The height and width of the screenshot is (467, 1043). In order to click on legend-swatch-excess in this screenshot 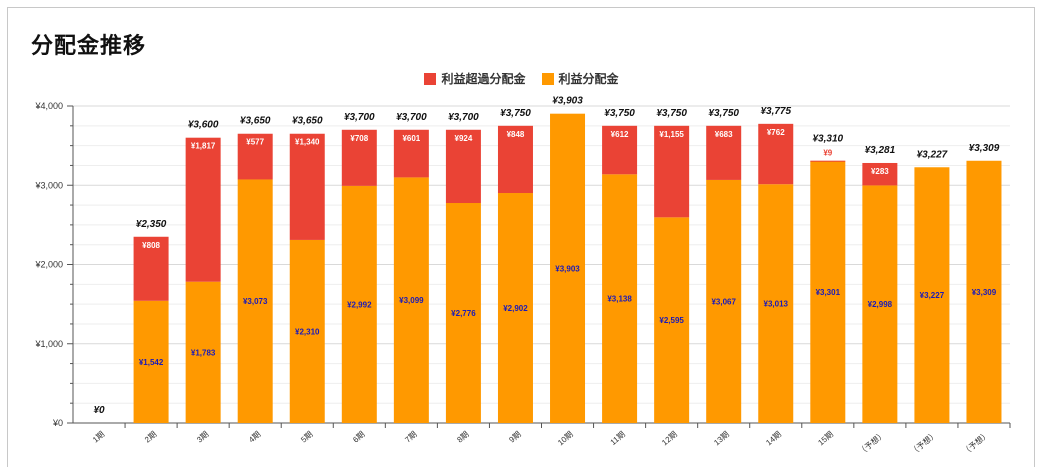, I will do `click(430, 78)`.